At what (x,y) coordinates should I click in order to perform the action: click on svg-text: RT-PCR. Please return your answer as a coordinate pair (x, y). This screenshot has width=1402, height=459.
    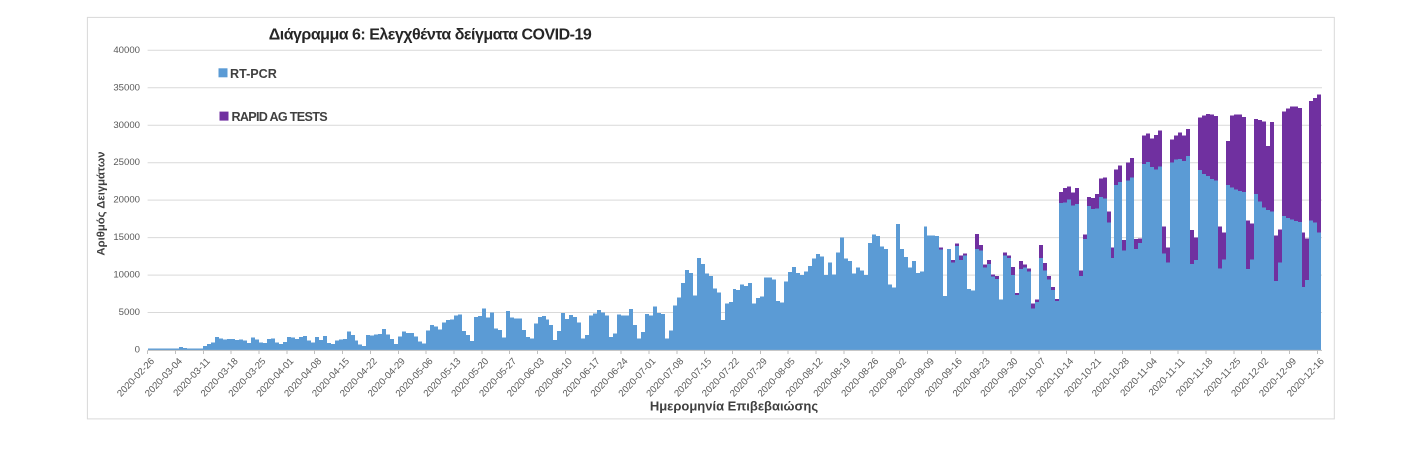
    Looking at the image, I should click on (253, 74).